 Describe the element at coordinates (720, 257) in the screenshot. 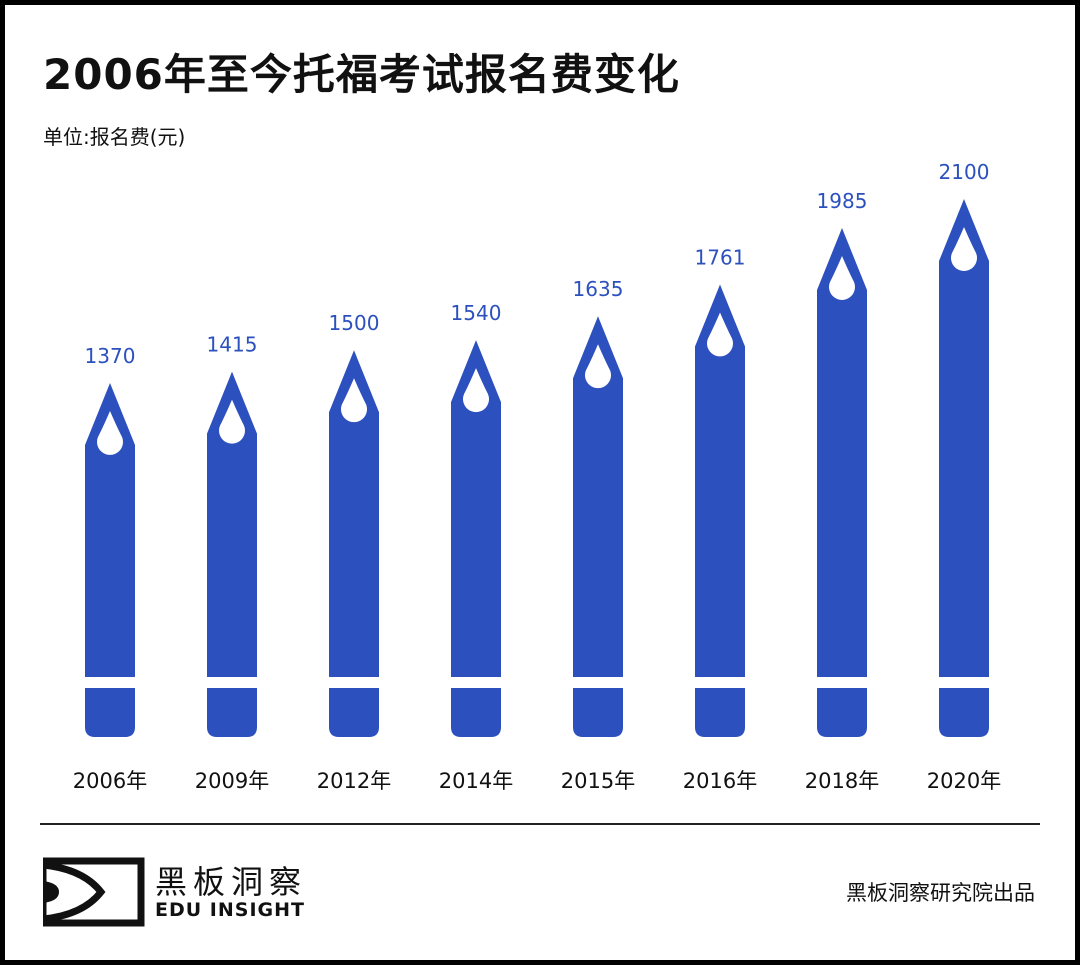

I see `data-label: 1761` at that location.